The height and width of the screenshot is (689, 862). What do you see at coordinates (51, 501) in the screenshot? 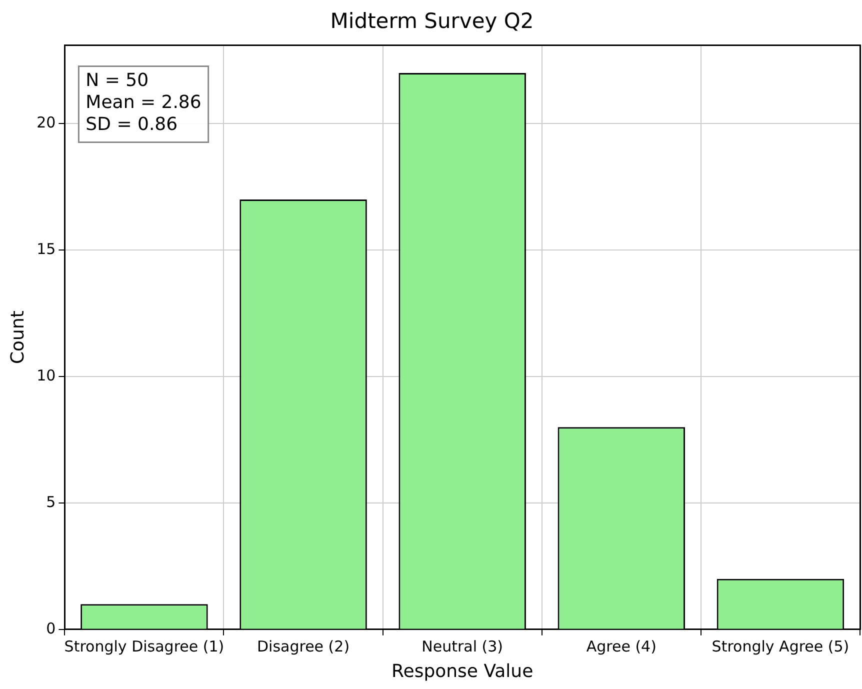
I see `y-tick-label: 5` at bounding box center [51, 501].